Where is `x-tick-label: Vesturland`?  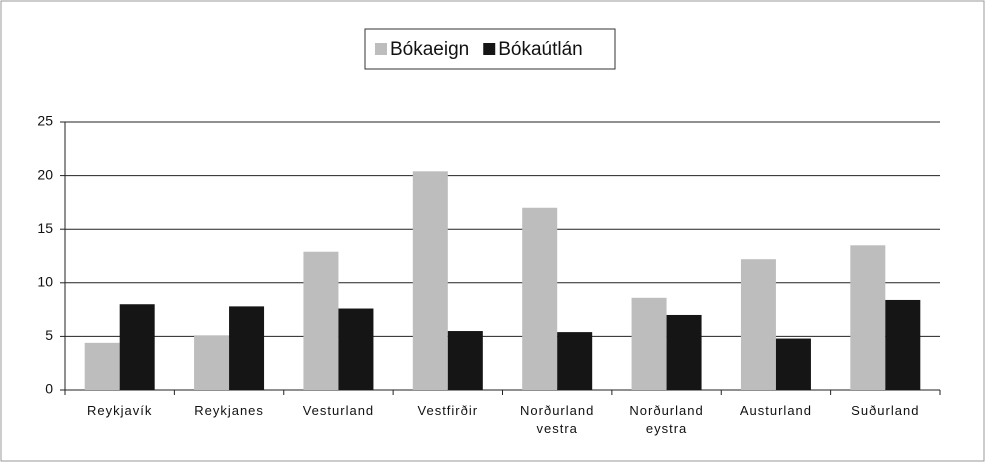
x-tick-label: Vesturland is located at coordinates (338, 410).